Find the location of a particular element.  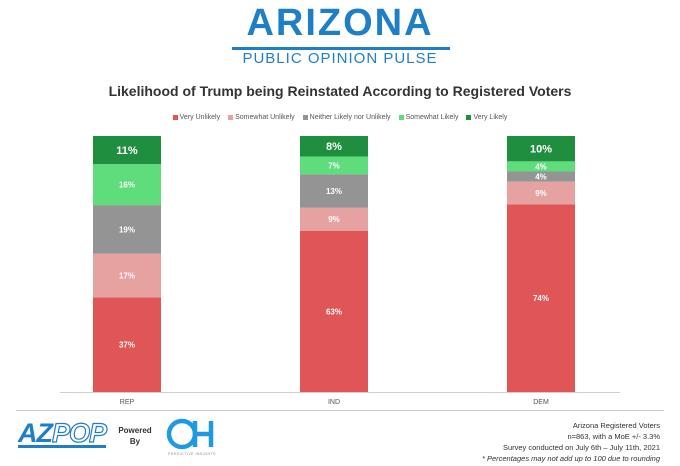

legend-label: Neither Likely nor Unlikely is located at coordinates (350, 117).